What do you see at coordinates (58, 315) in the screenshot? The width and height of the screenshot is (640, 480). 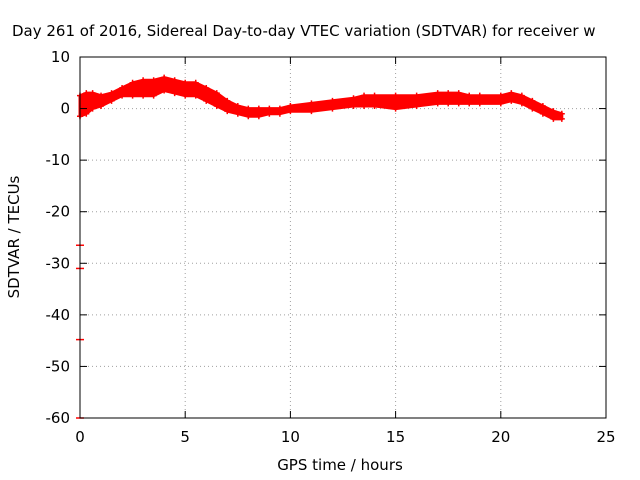 I see `y-tick-label: -40` at bounding box center [58, 315].